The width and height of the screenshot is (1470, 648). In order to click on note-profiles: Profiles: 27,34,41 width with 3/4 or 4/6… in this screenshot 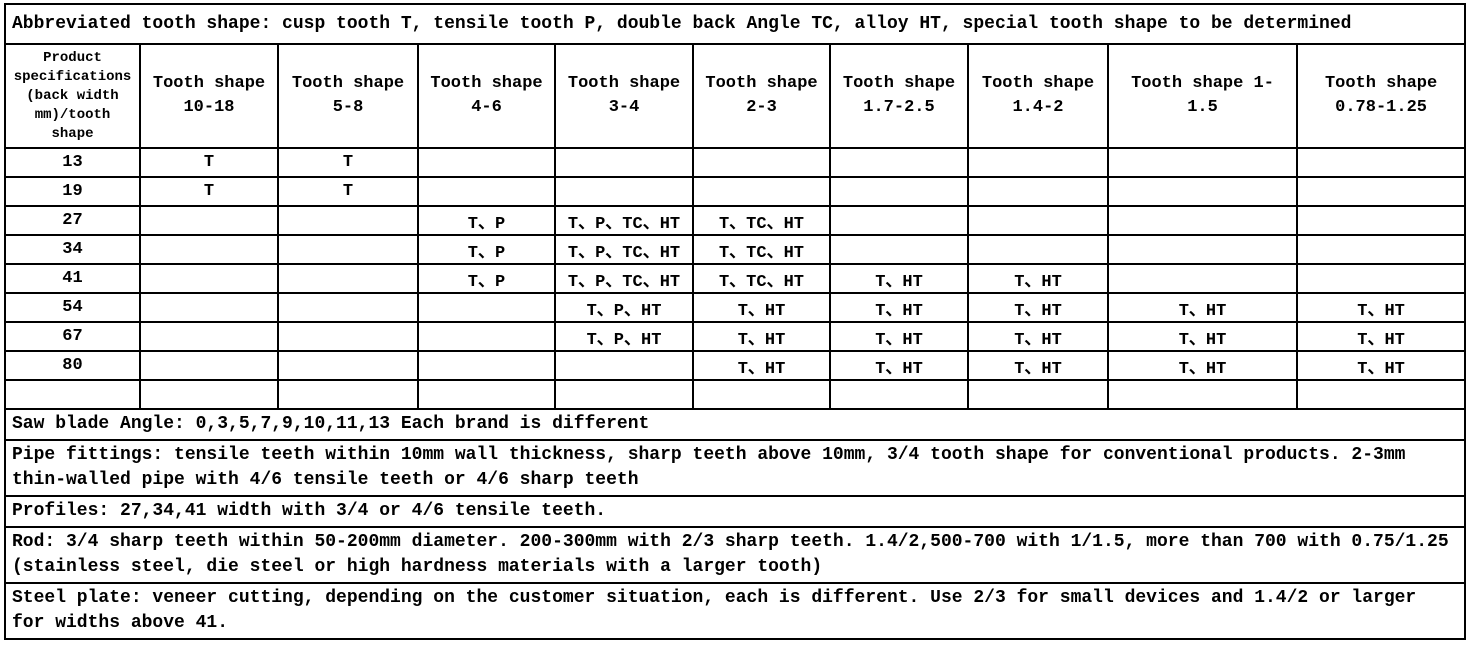, I will do `click(735, 511)`.